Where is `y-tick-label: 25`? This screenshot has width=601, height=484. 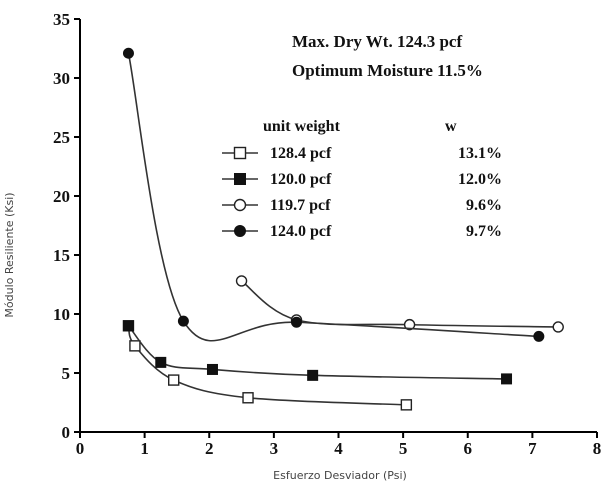
y-tick-label: 25 is located at coordinates (61, 137).